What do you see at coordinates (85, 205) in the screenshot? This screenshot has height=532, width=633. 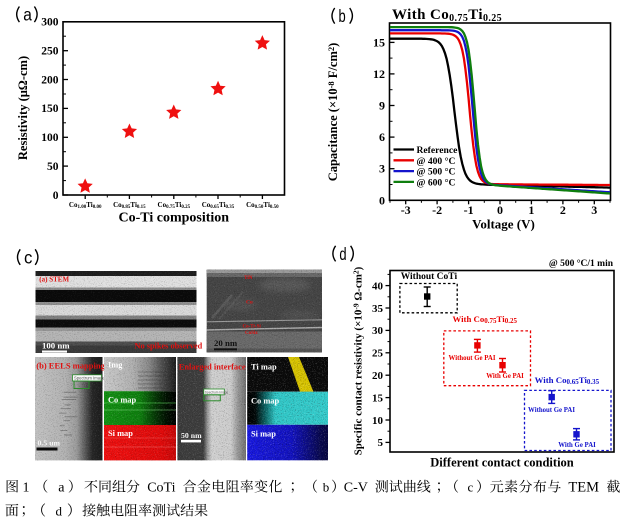 I see `svg-text: Co1.00Ti0.00` at bounding box center [85, 205].